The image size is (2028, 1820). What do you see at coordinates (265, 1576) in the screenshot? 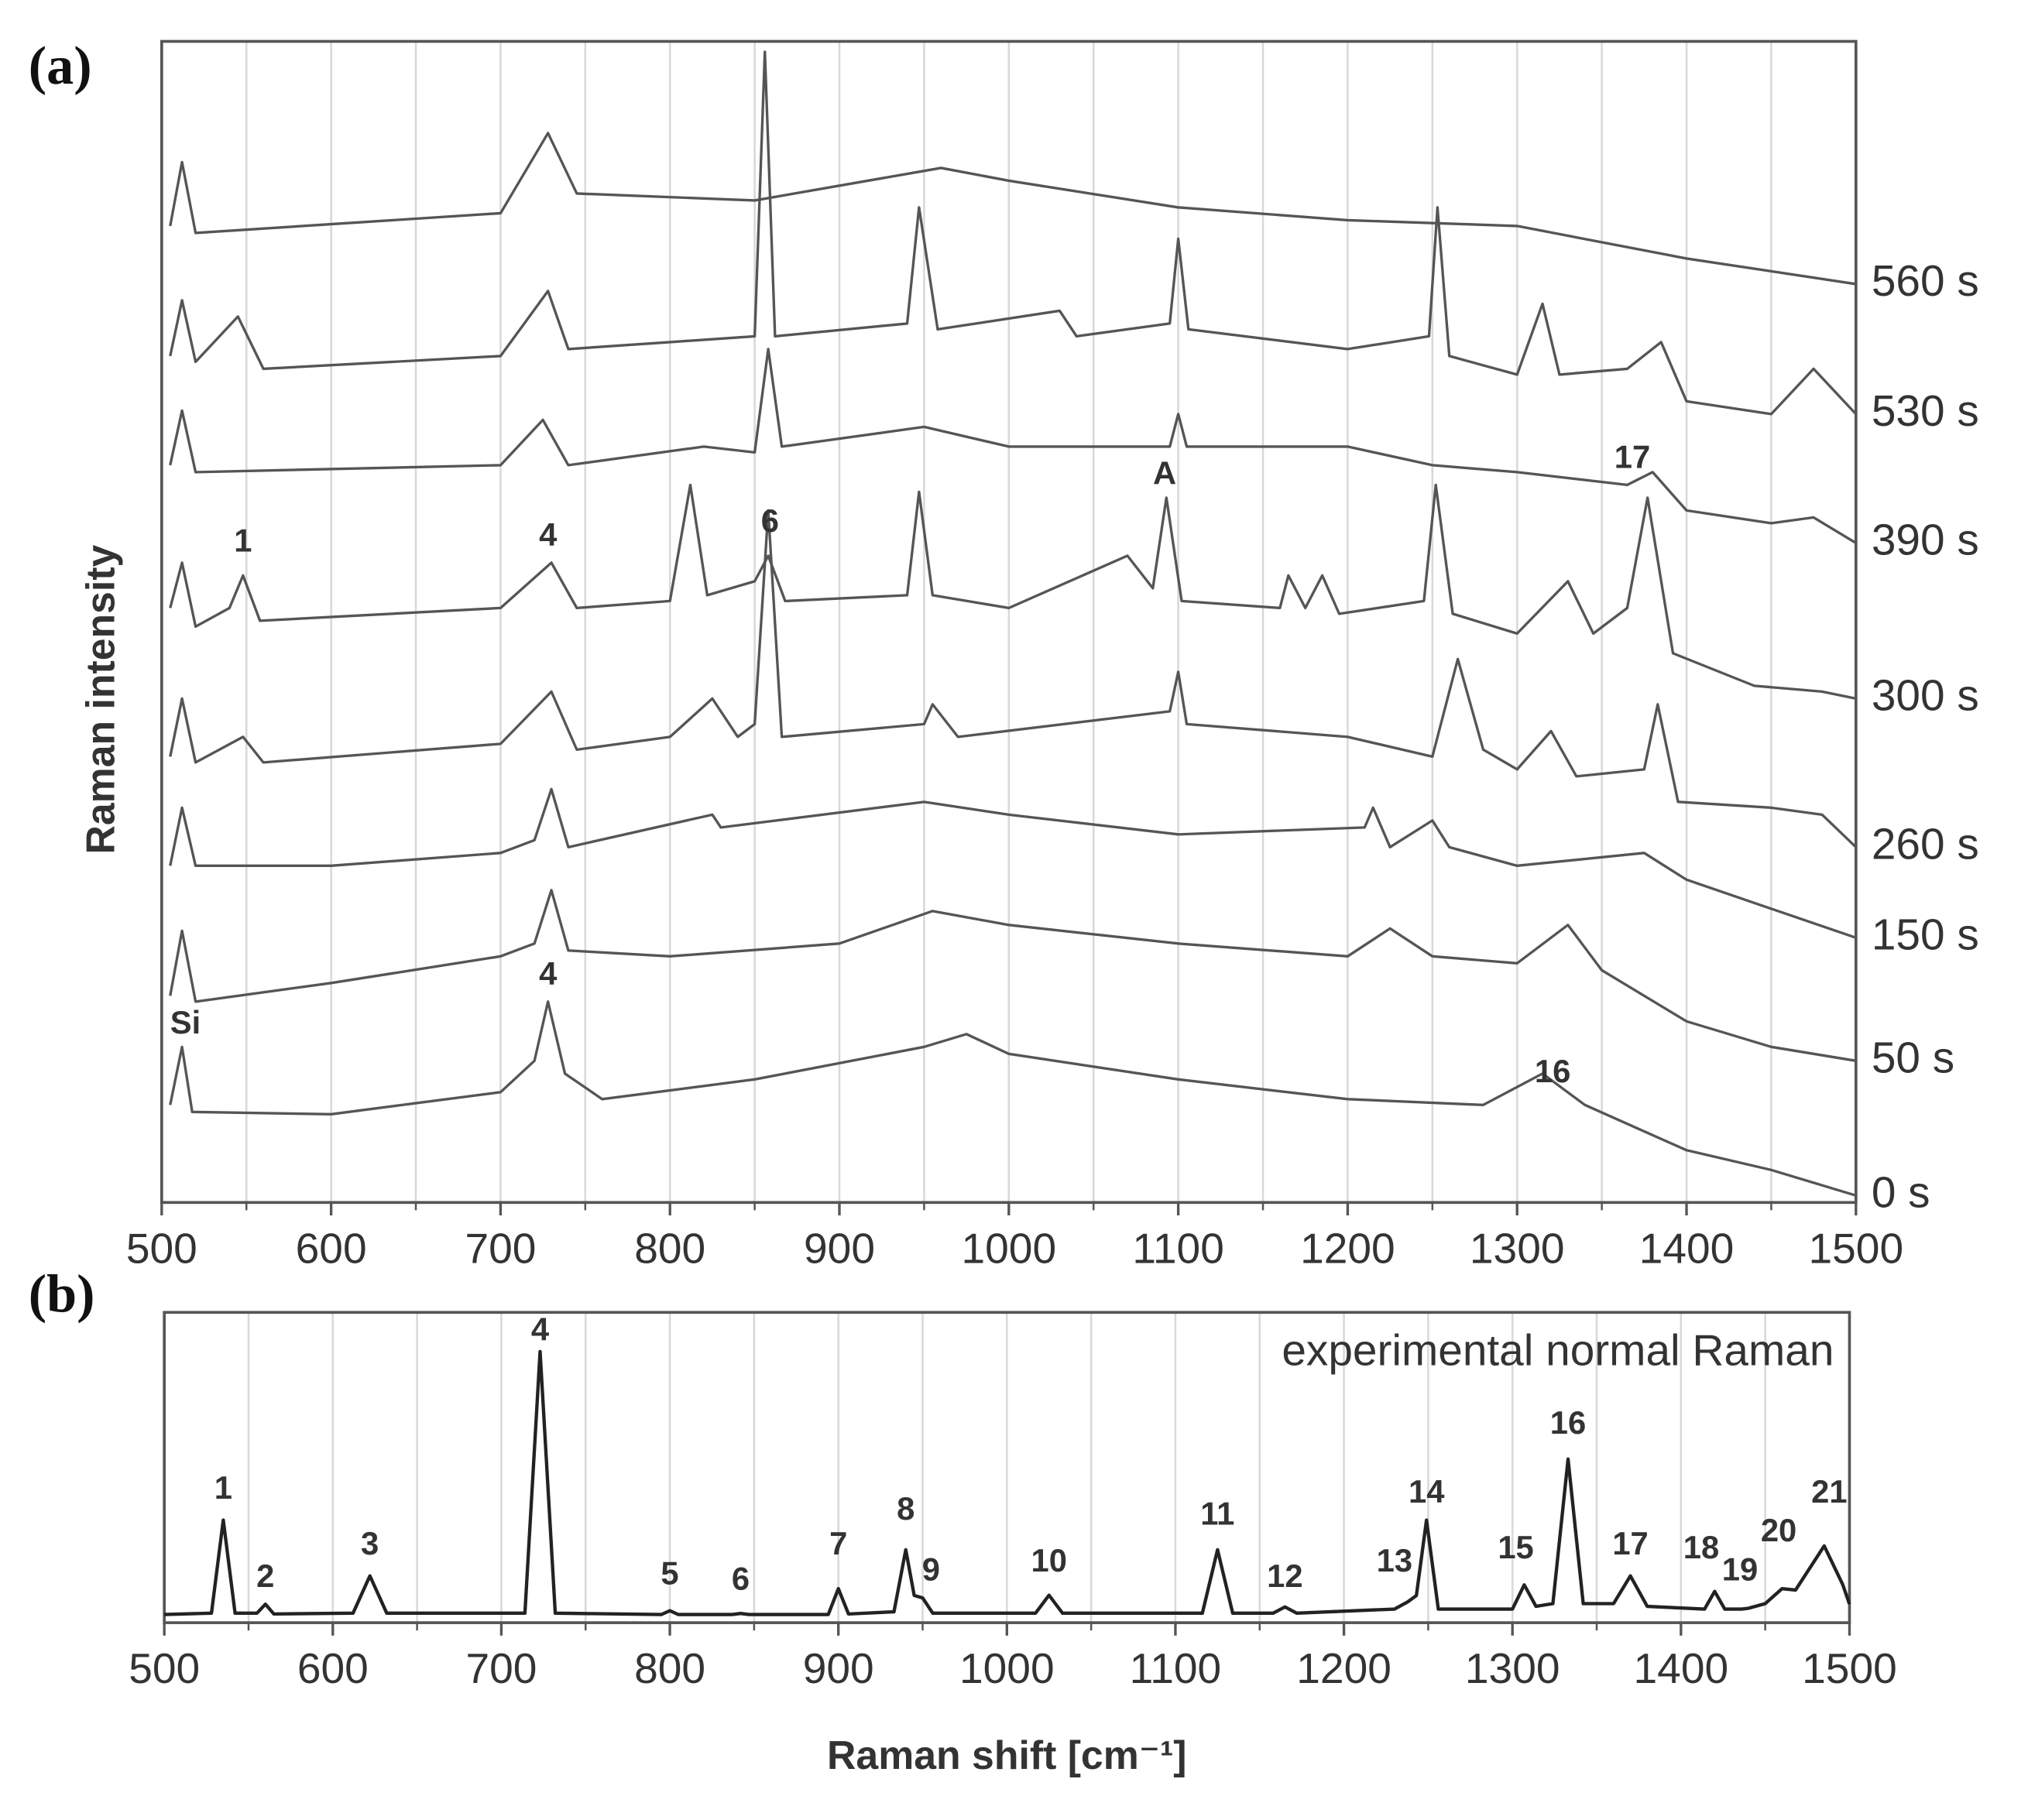
I see `peak-label: 2` at bounding box center [265, 1576].